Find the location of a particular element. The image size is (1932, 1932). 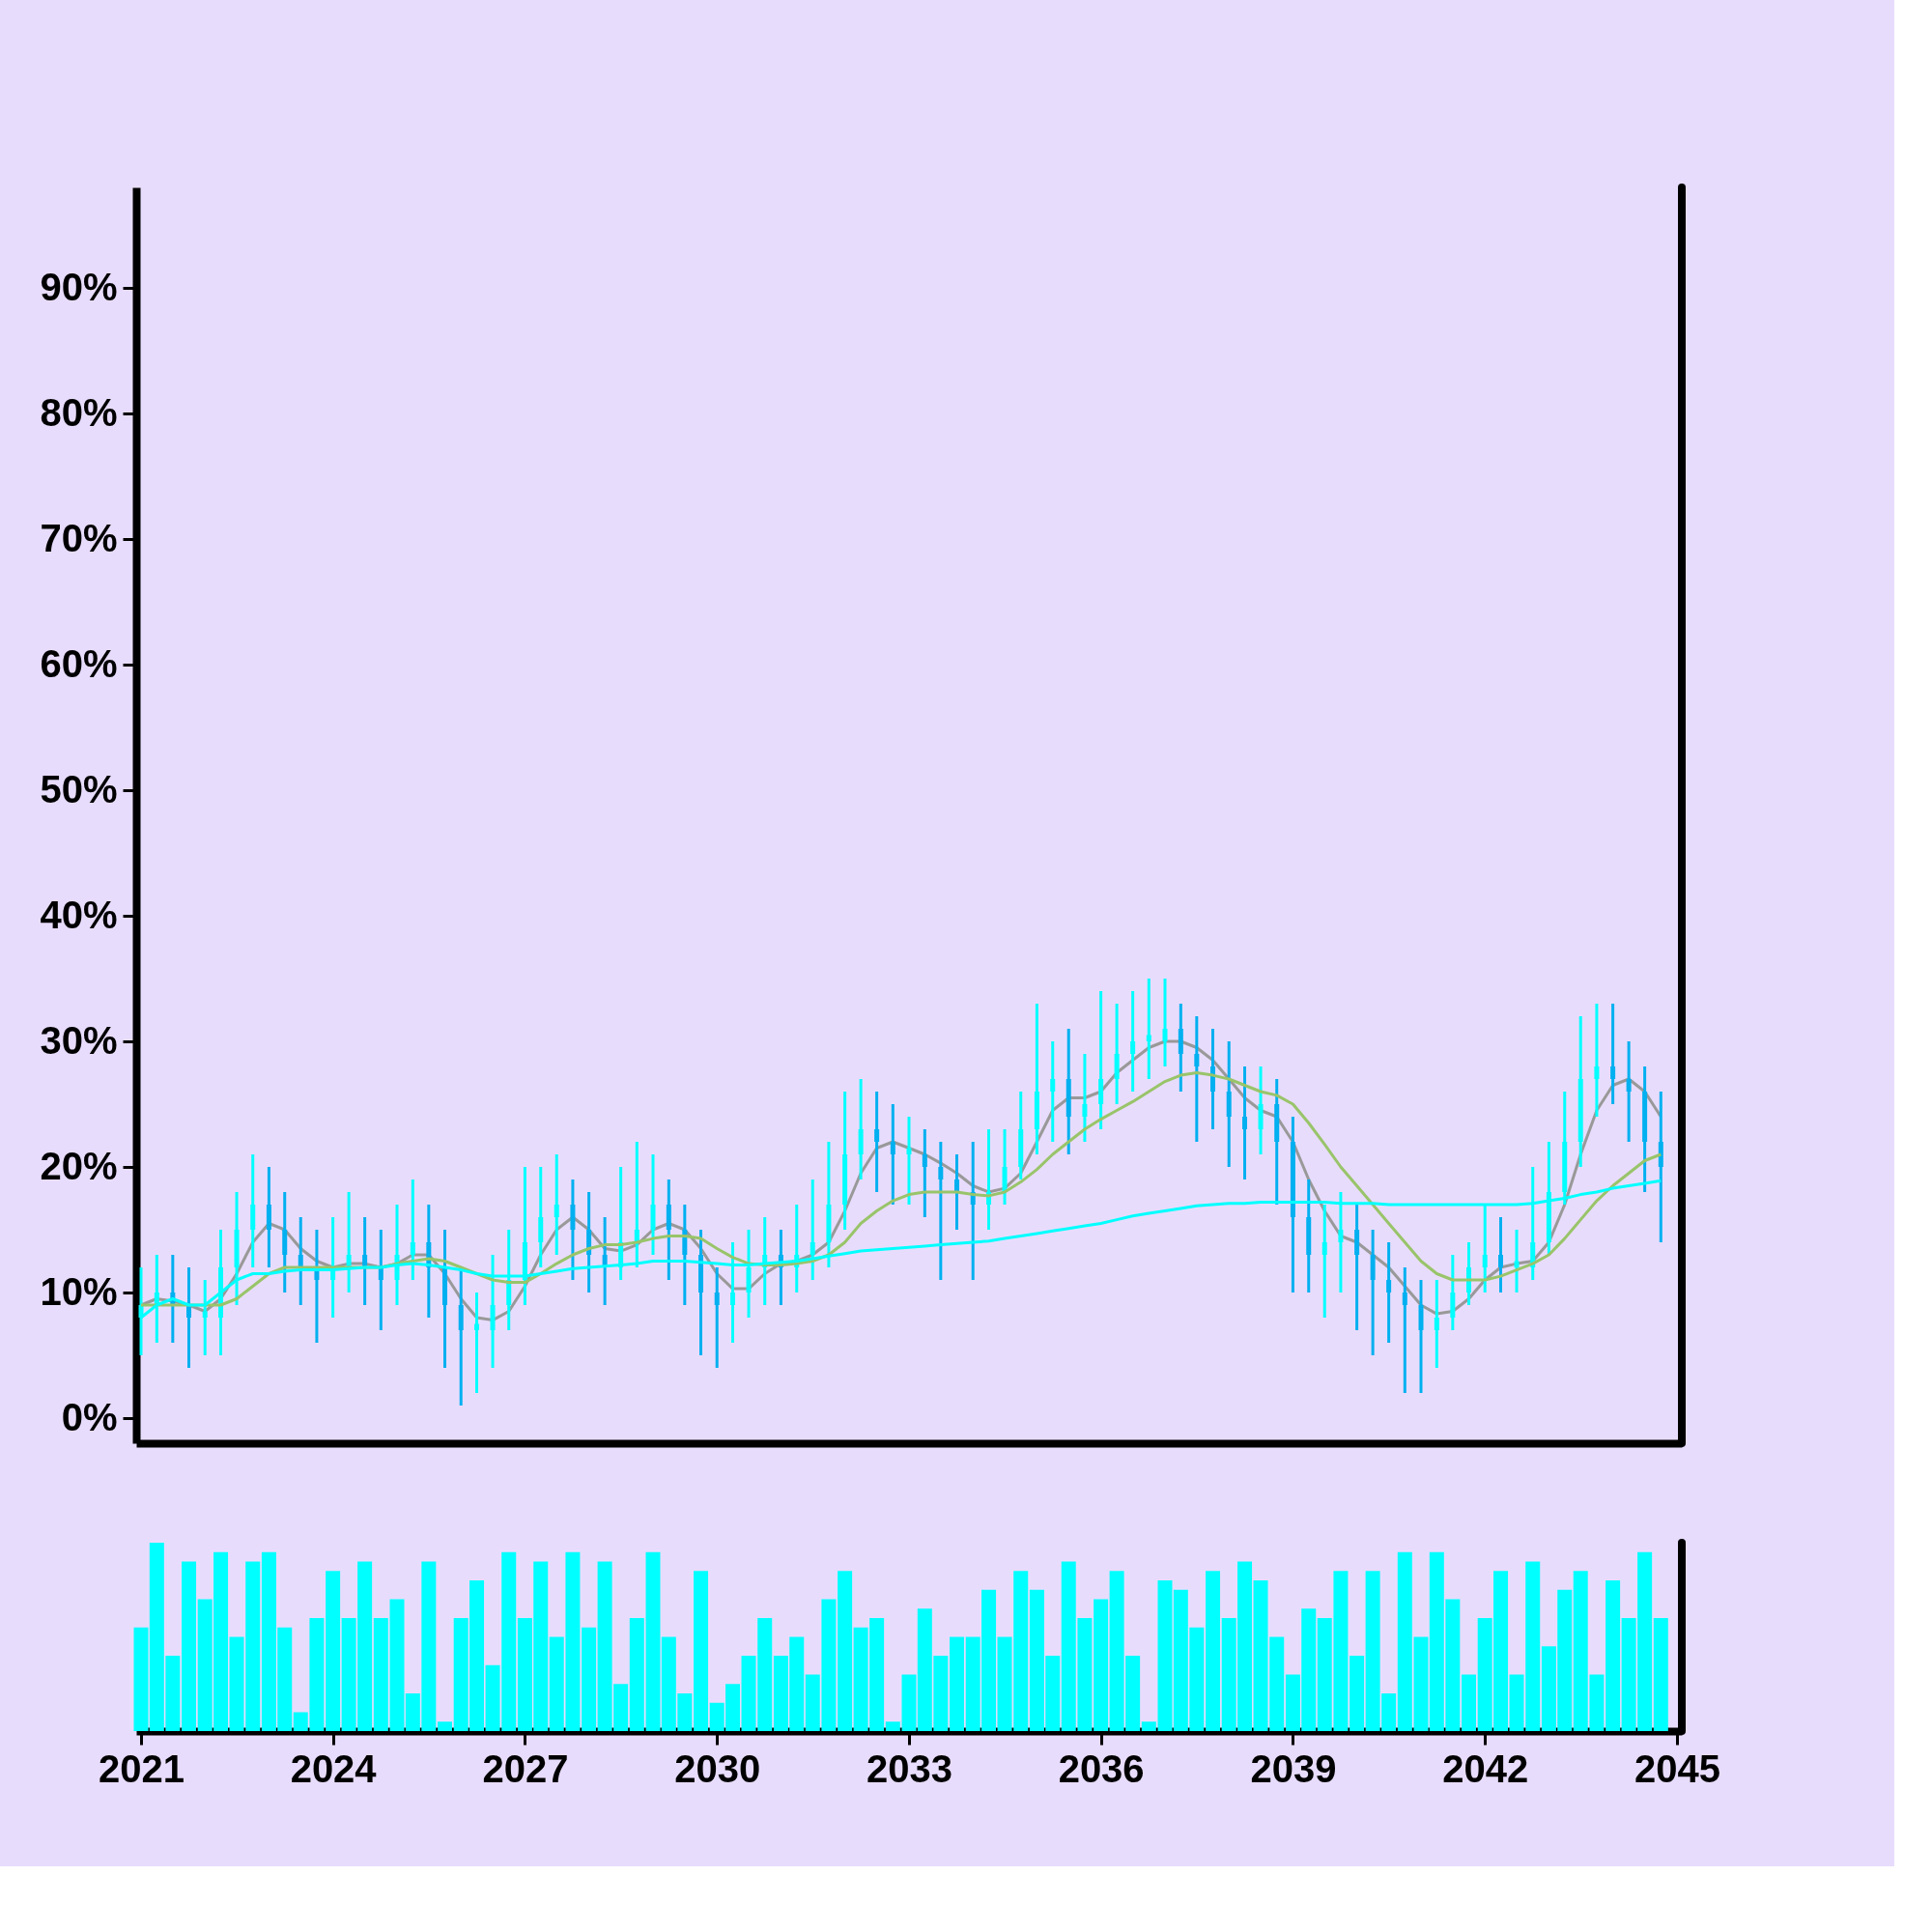

y-tick-label: 90% is located at coordinates (79, 286).